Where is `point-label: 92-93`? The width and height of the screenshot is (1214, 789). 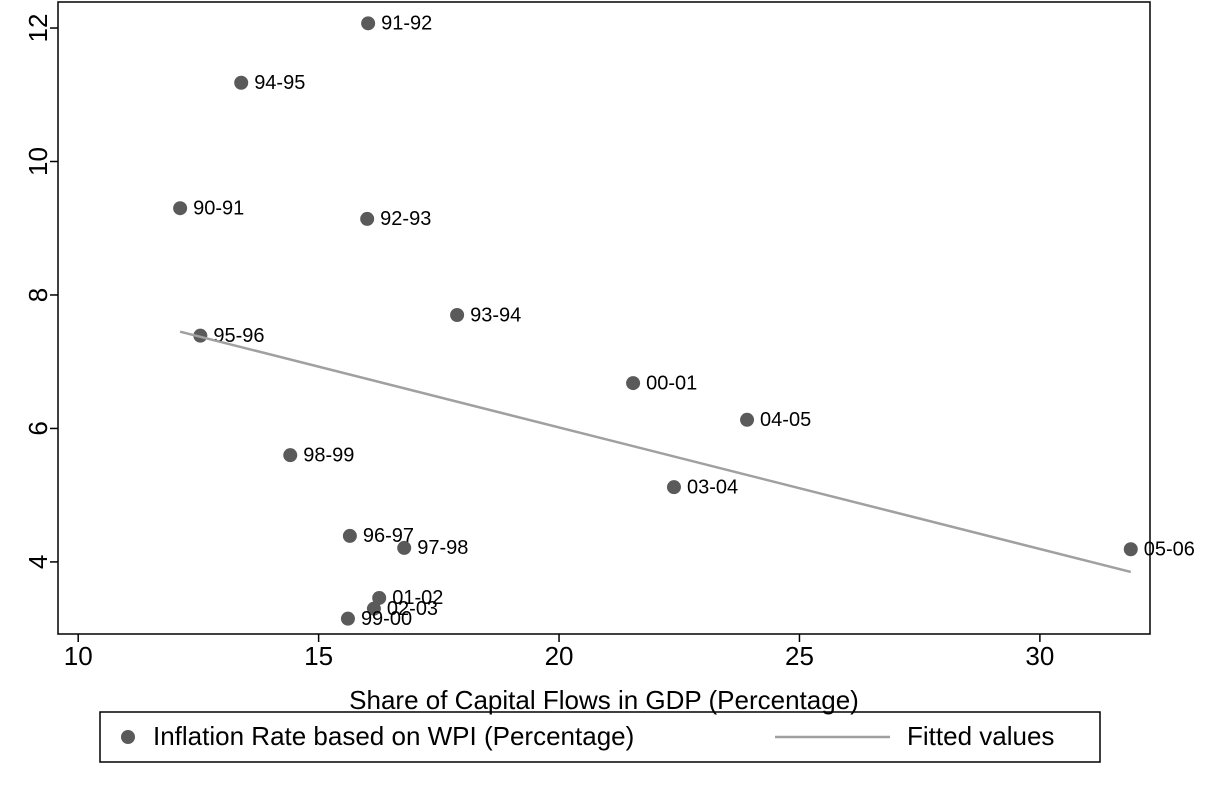 point-label: 92-93 is located at coordinates (405, 219).